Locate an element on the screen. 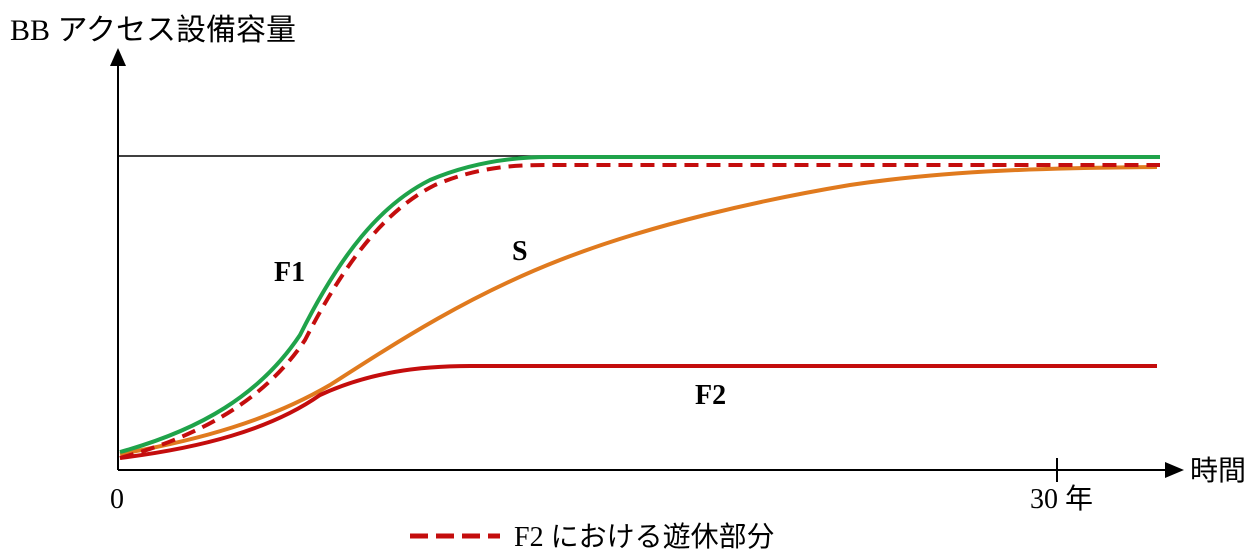 The height and width of the screenshot is (551, 1259). x-tick-label-0: 0 is located at coordinates (117, 499).